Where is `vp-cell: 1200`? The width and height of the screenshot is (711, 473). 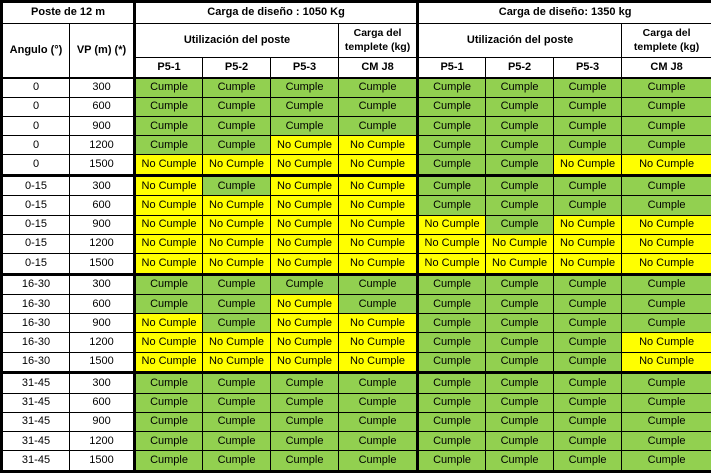
vp-cell: 1200 is located at coordinates (102, 244).